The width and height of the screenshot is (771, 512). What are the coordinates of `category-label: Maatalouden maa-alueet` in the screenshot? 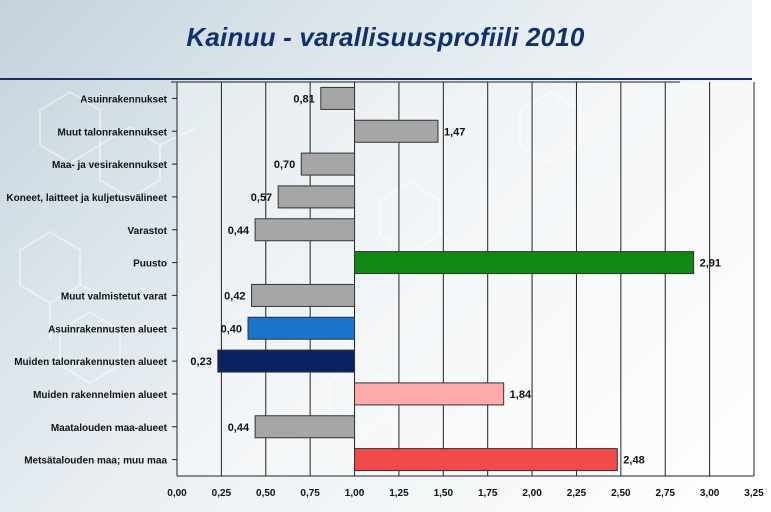 It's located at (109, 428).